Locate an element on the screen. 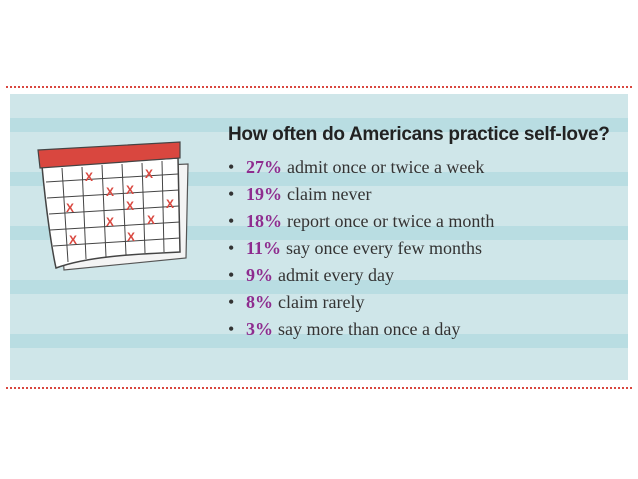 This screenshot has width=638, height=479. percent-value: 18% is located at coordinates (264, 221).